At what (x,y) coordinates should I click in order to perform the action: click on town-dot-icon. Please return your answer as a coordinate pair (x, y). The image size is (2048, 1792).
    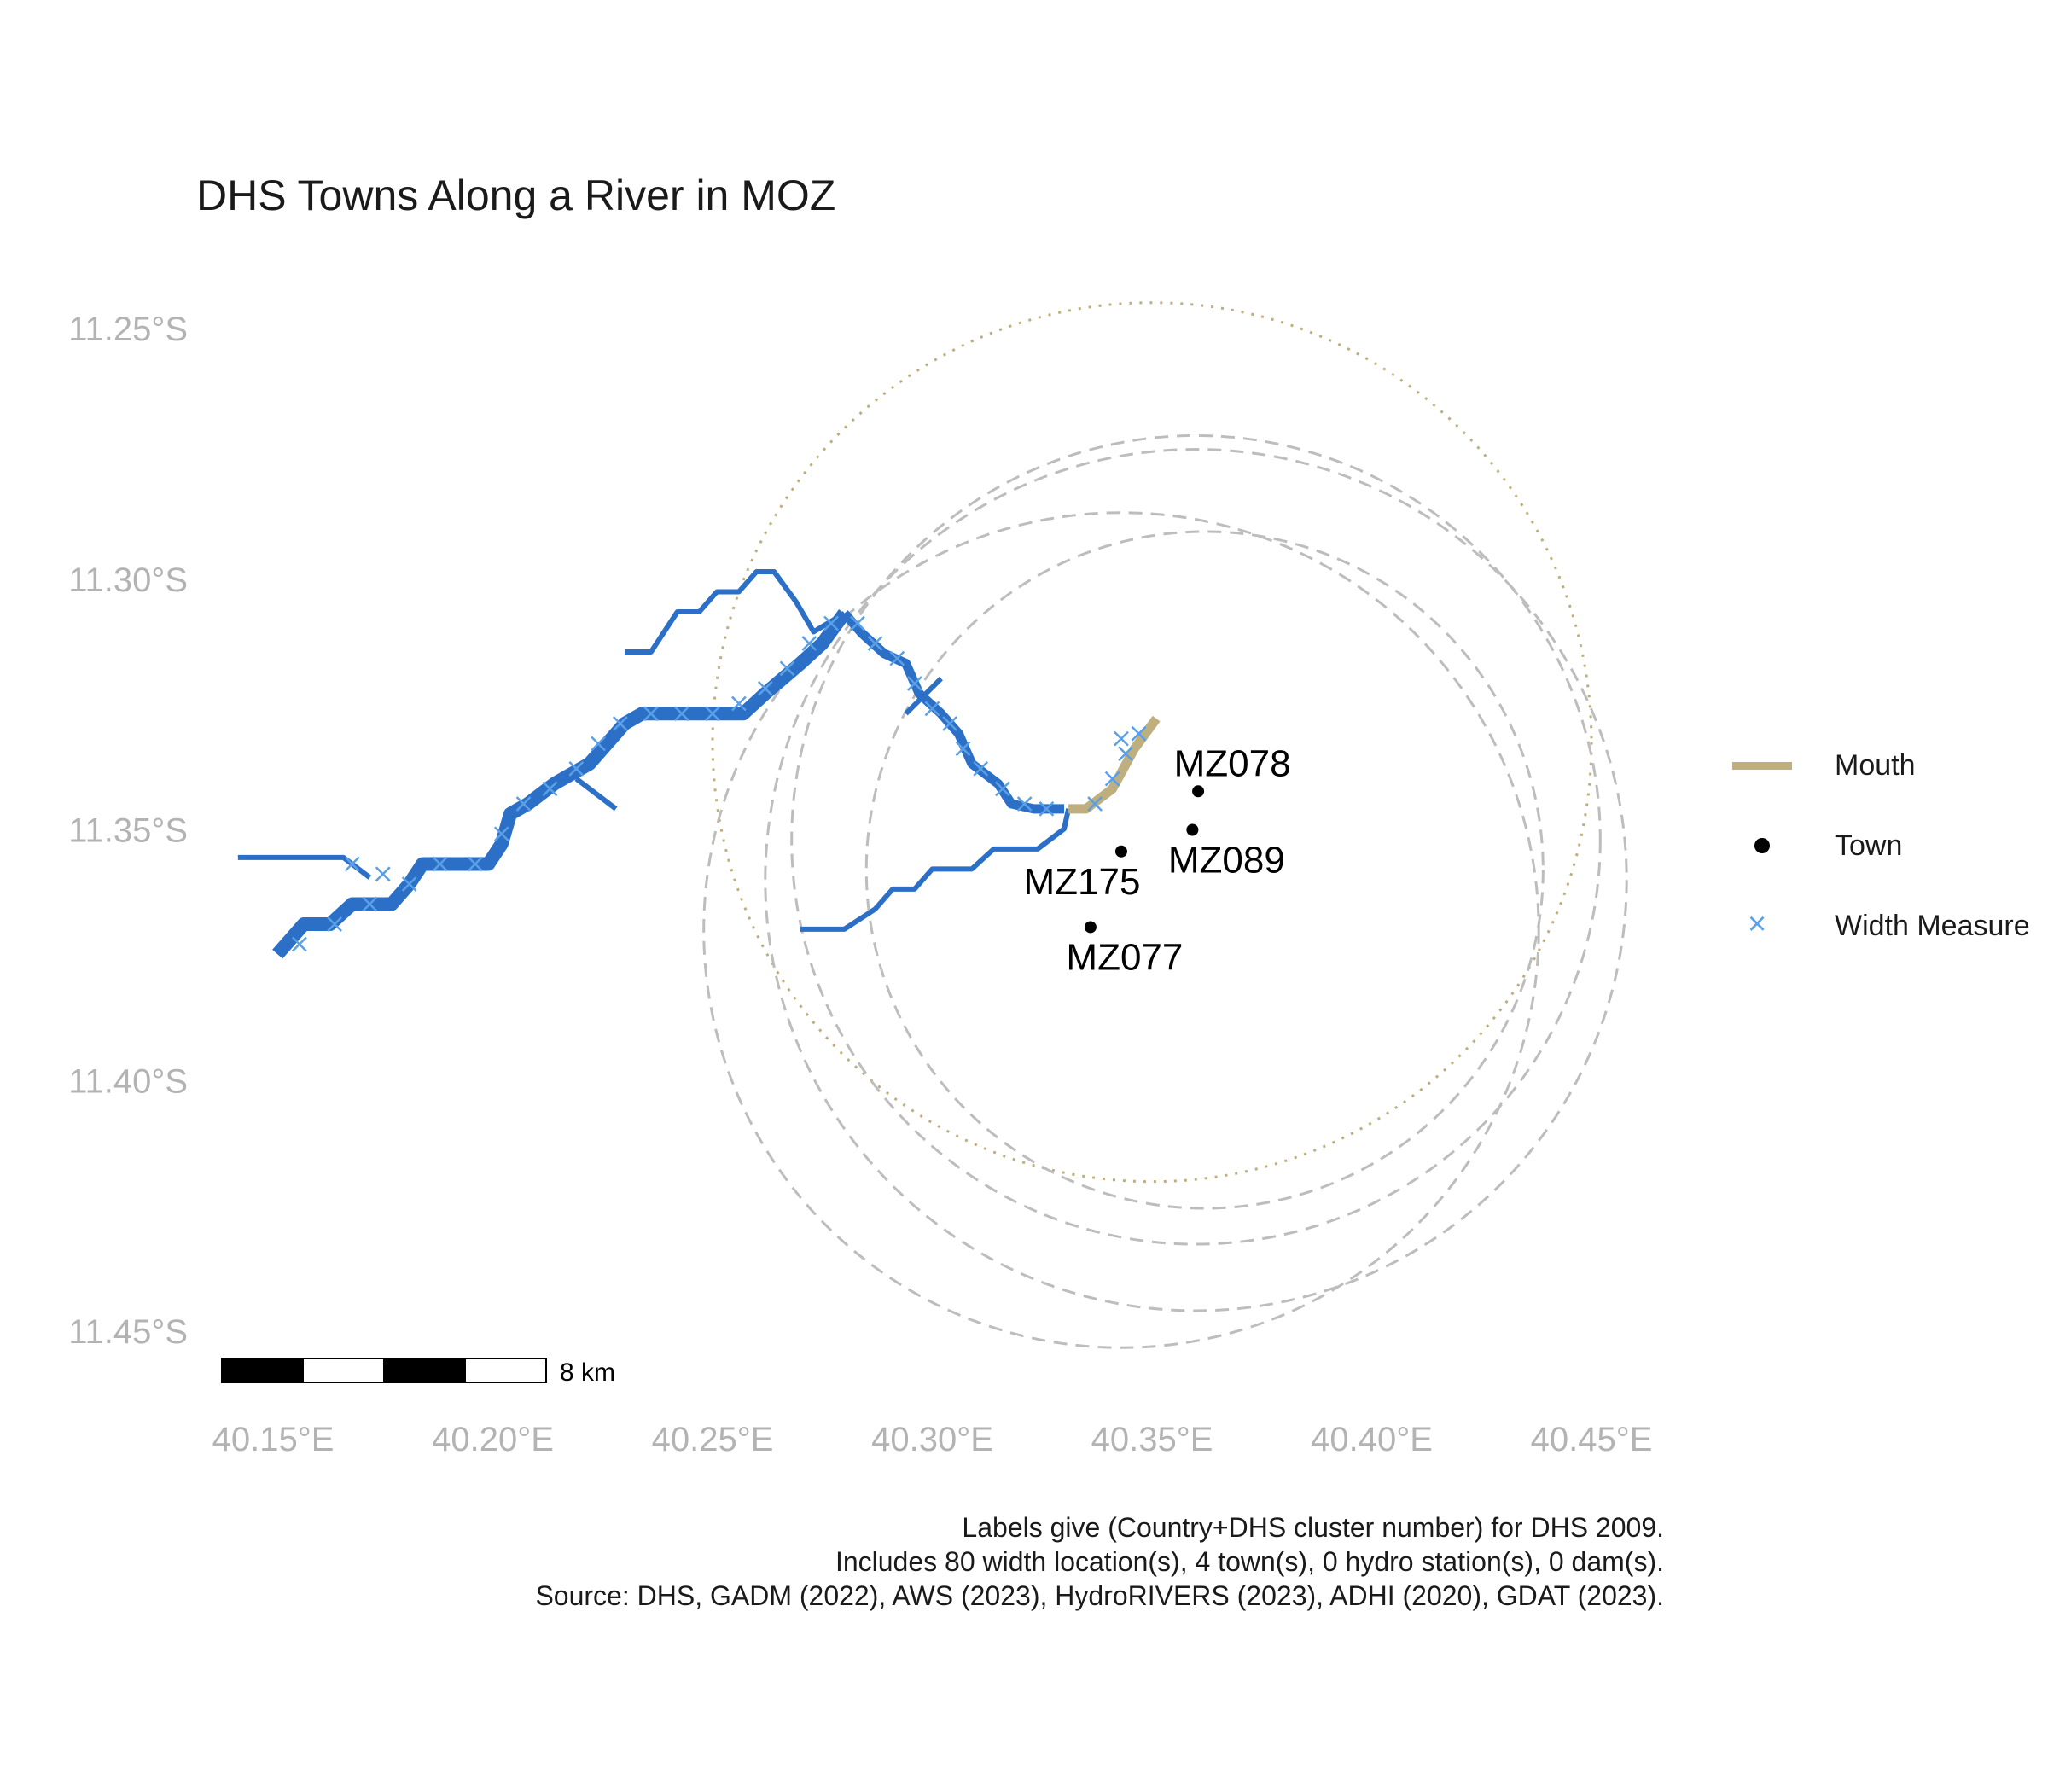
    Looking at the image, I should click on (1762, 846).